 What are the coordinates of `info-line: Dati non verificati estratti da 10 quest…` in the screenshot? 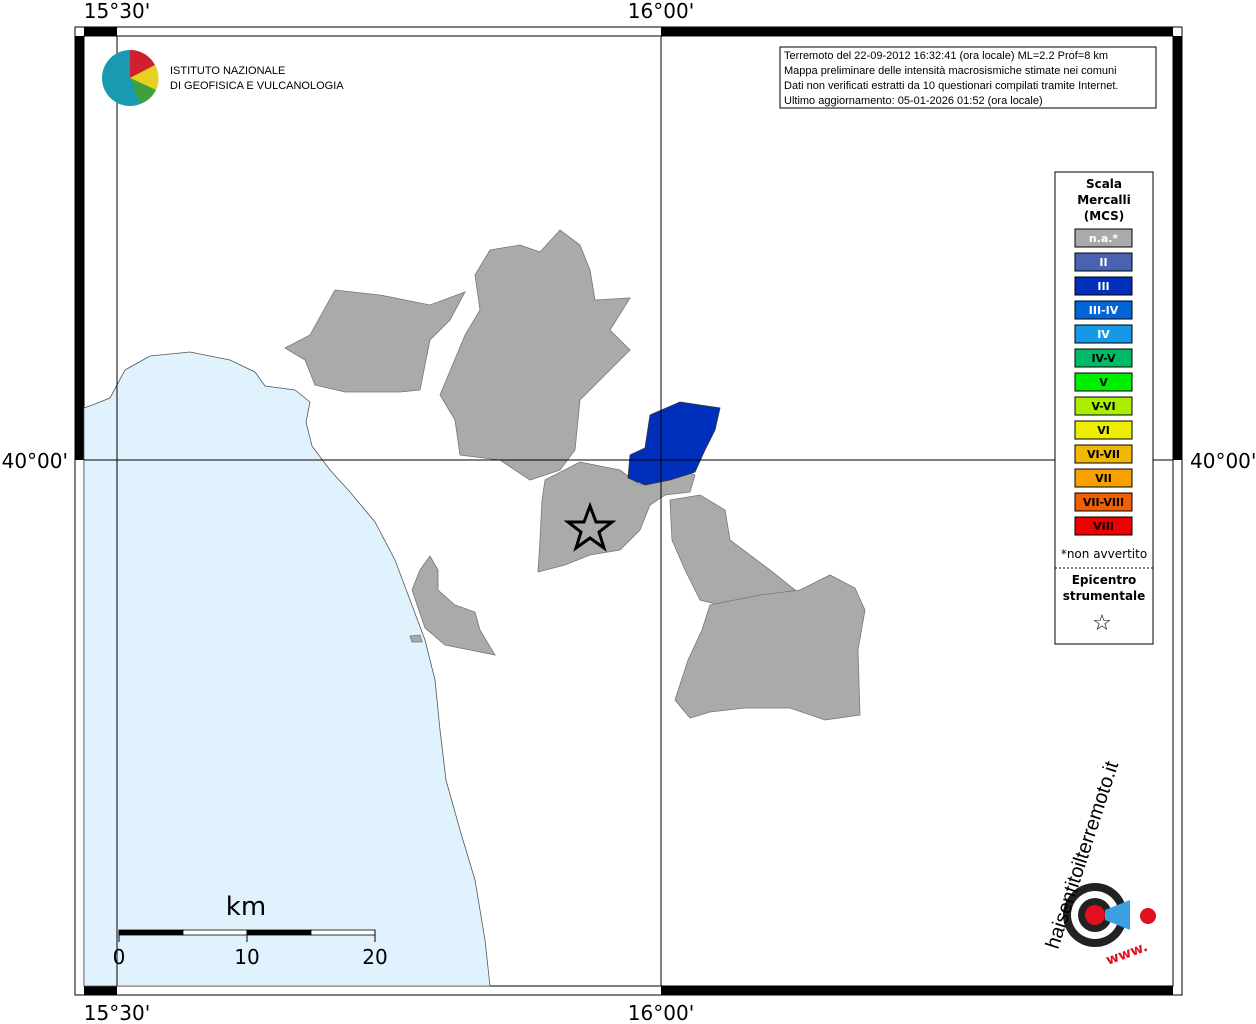 It's located at (951, 86).